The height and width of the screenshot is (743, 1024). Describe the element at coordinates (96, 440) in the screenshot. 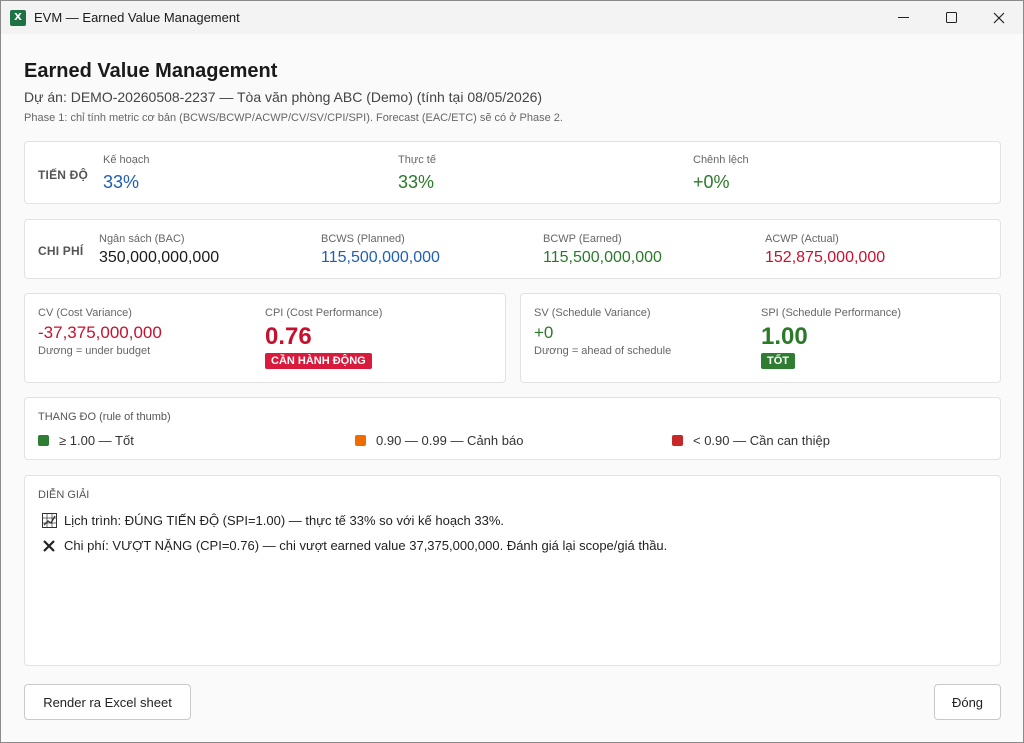

I see `legend-good-label: ≥ 1.00 — Tốt` at that location.